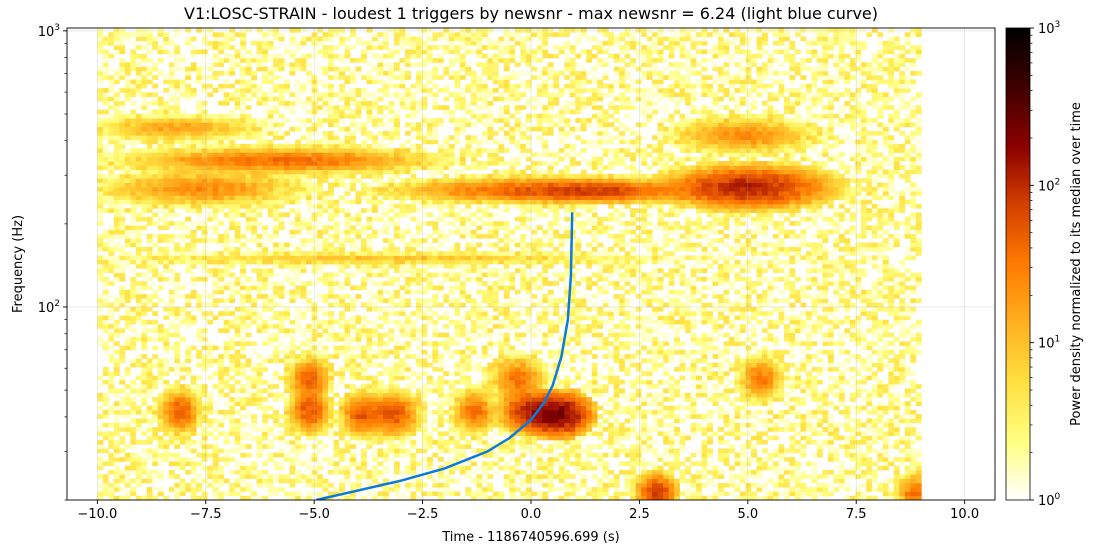 The width and height of the screenshot is (1100, 550). Describe the element at coordinates (747, 514) in the screenshot. I see `x-tick-label: 5.0` at that location.